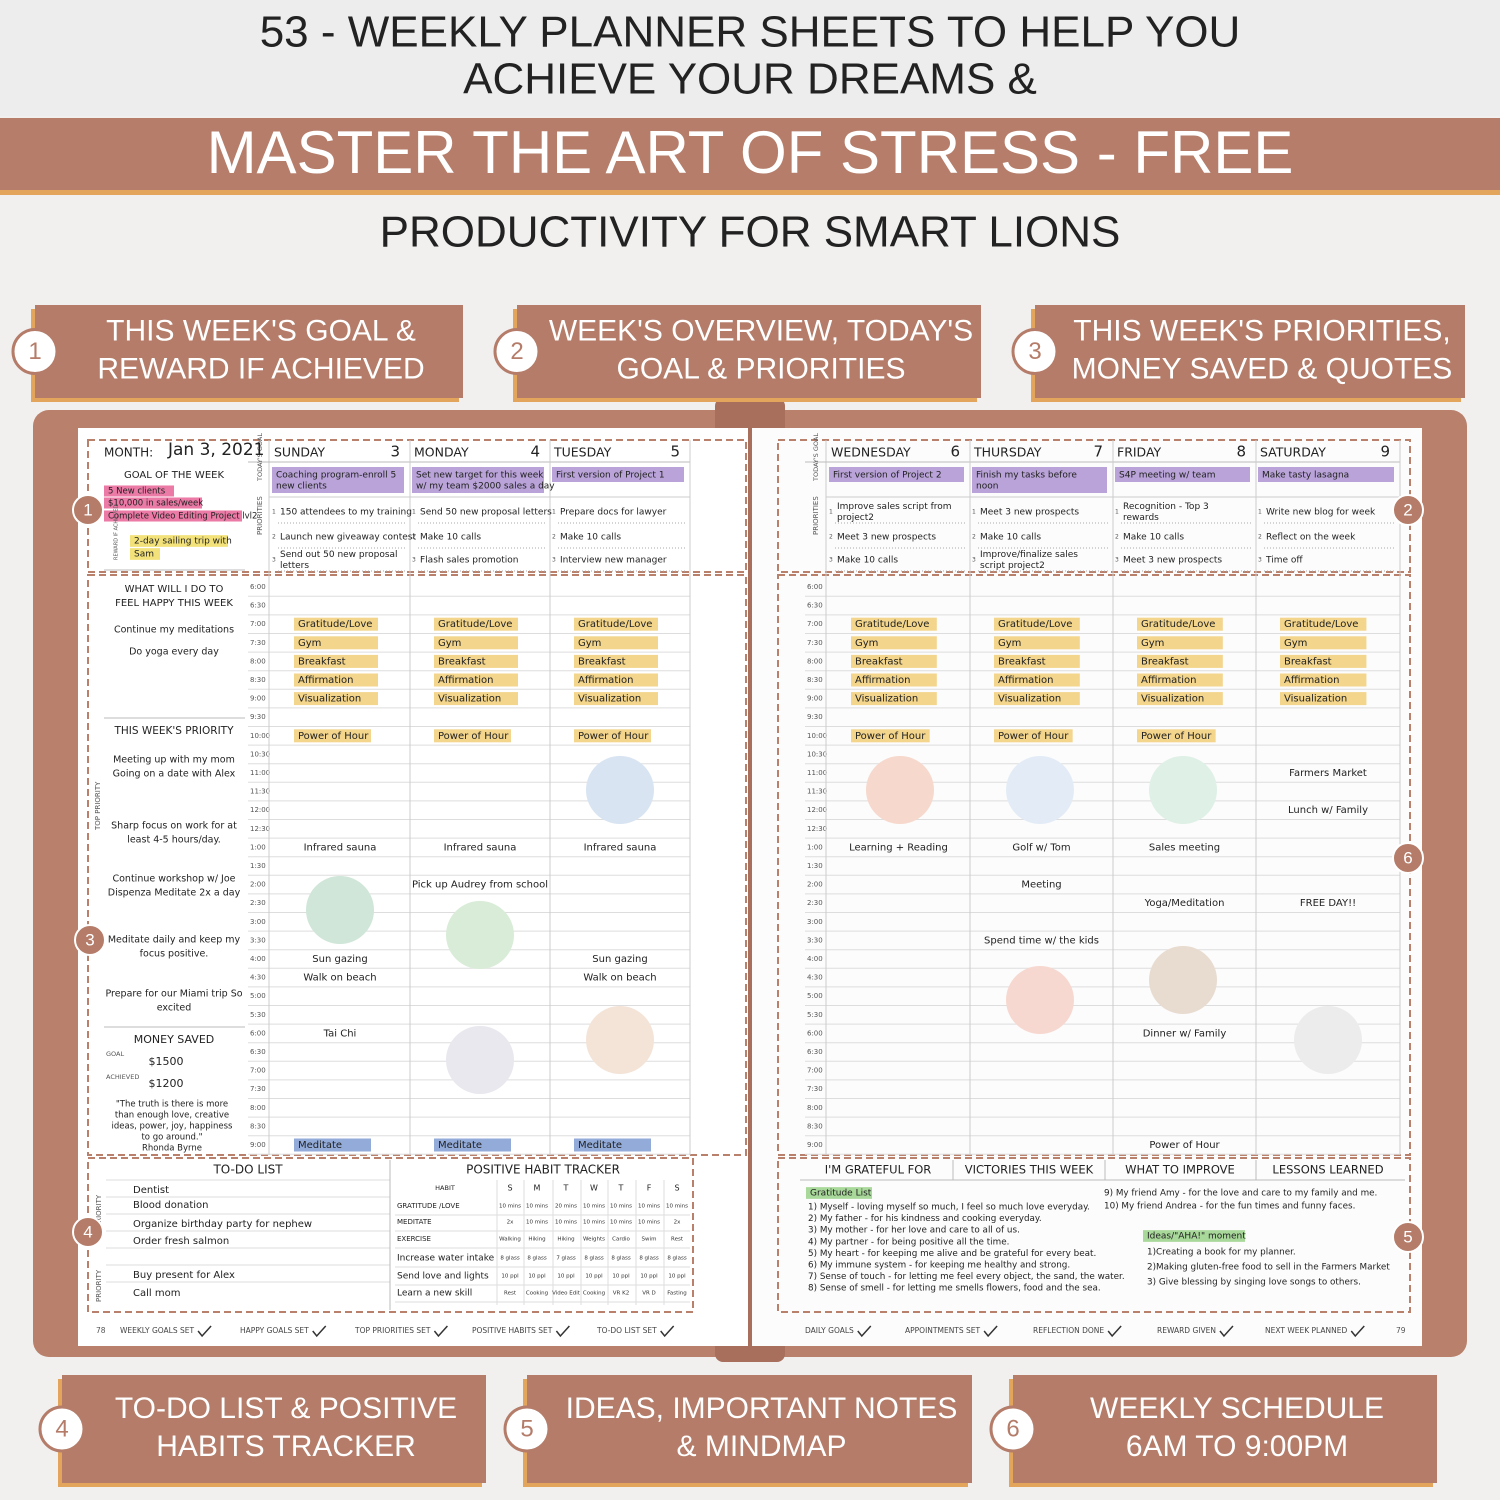 This screenshot has height=1500, width=1500. Describe the element at coordinates (1068, 1330) in the screenshot. I see `footer-check: REFLECTION DONE` at that location.